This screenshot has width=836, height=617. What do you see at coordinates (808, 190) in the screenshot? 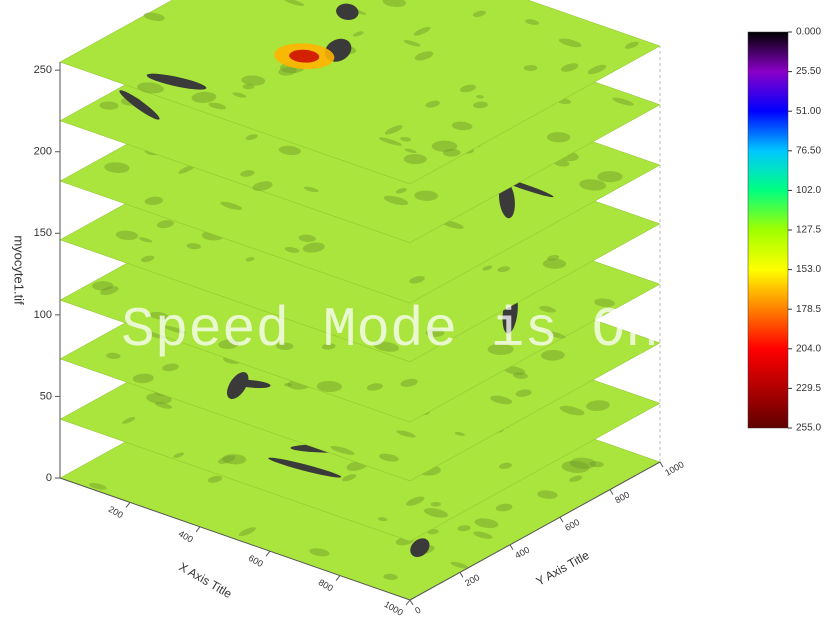
I see `colorbar-label: 102.0` at bounding box center [808, 190].